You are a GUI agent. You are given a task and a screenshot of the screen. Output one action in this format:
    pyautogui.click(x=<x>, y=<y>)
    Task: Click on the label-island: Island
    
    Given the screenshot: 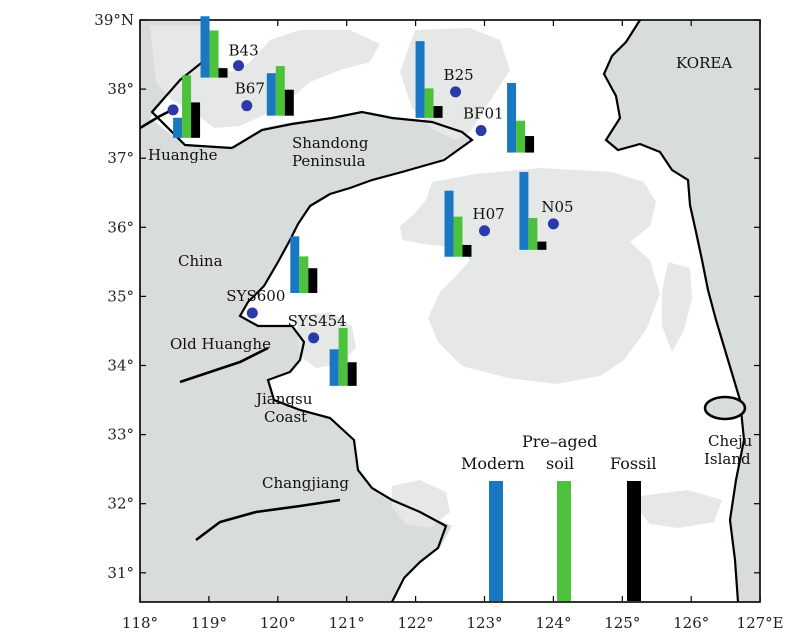 What is the action you would take?
    pyautogui.click(x=727, y=459)
    